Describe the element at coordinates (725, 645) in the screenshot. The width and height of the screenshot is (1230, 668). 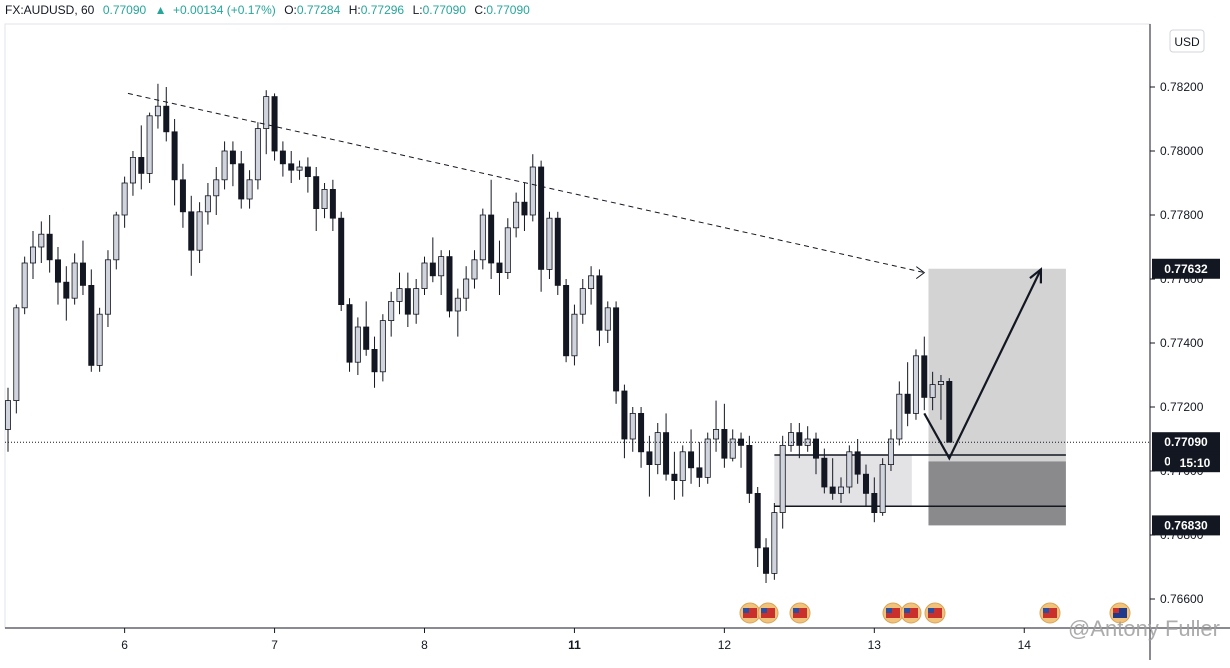
I see `x-tick-label: 12` at that location.